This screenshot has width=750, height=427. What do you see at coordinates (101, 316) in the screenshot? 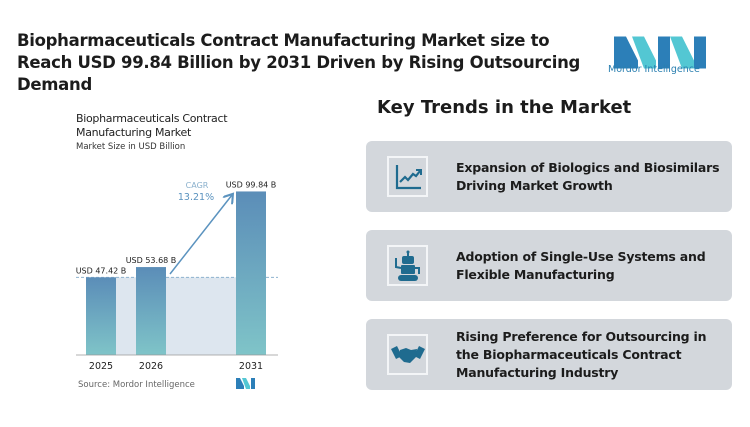
I see `bar-2025` at bounding box center [101, 316].